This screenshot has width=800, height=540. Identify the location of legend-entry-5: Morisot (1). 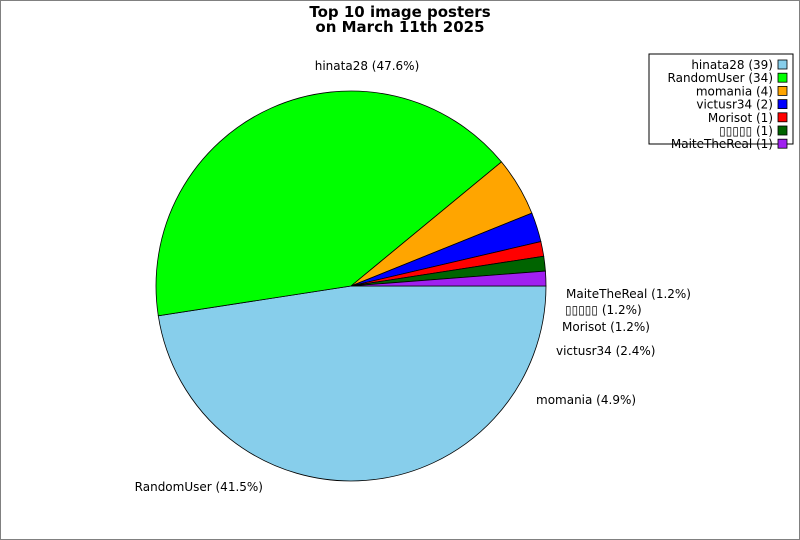
(740, 118).